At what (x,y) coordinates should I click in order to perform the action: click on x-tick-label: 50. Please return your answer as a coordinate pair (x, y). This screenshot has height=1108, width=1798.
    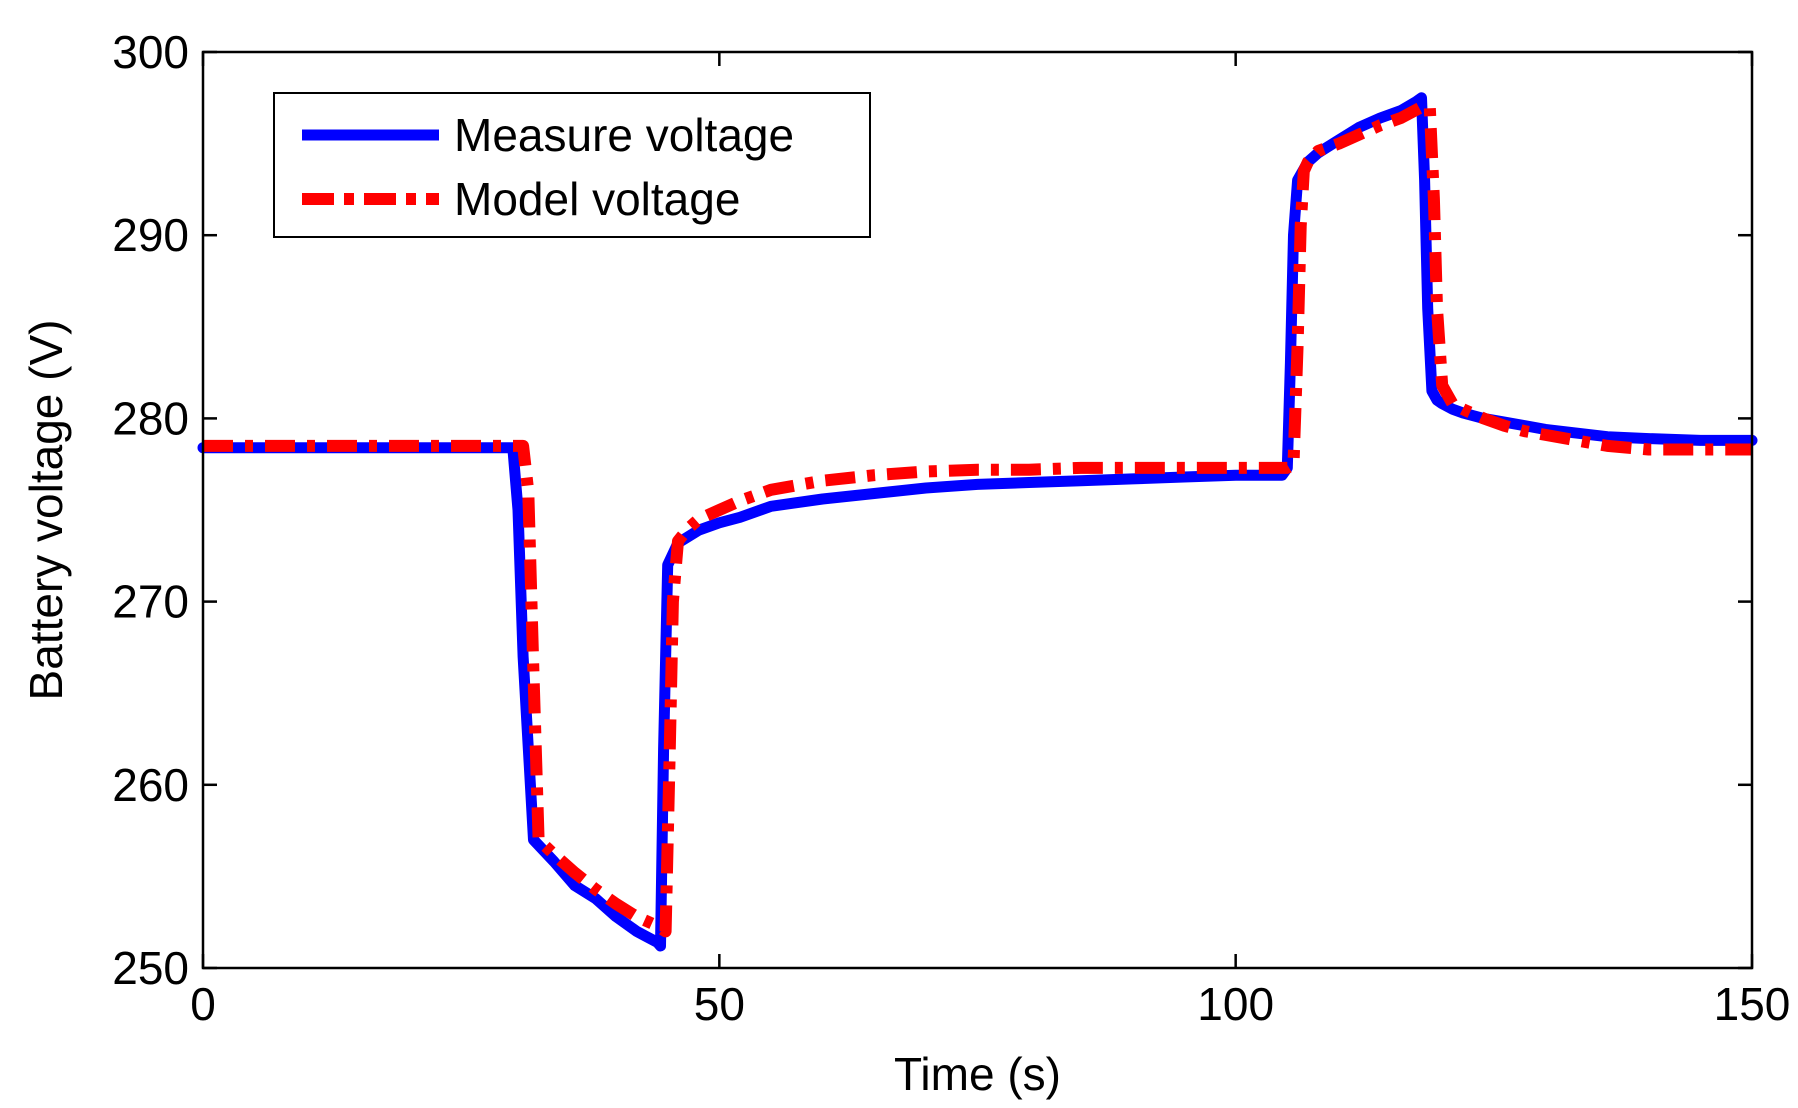
    Looking at the image, I should click on (719, 1004).